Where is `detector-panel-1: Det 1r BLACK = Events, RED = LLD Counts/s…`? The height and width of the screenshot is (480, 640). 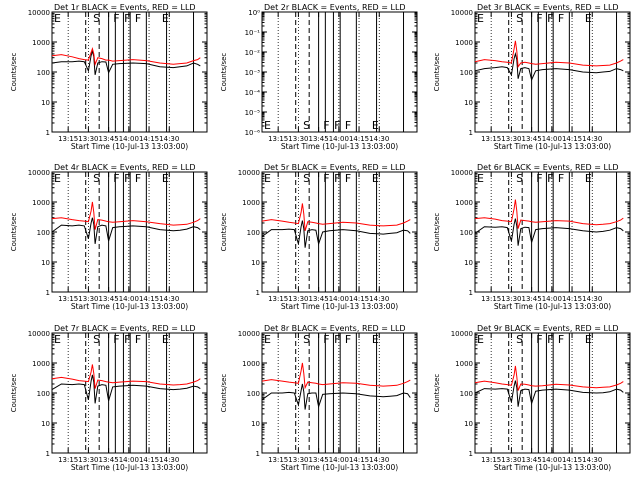 detector-panel-1: Det 1r BLACK = Events, RED = LLD Counts/s… is located at coordinates (109, 77).